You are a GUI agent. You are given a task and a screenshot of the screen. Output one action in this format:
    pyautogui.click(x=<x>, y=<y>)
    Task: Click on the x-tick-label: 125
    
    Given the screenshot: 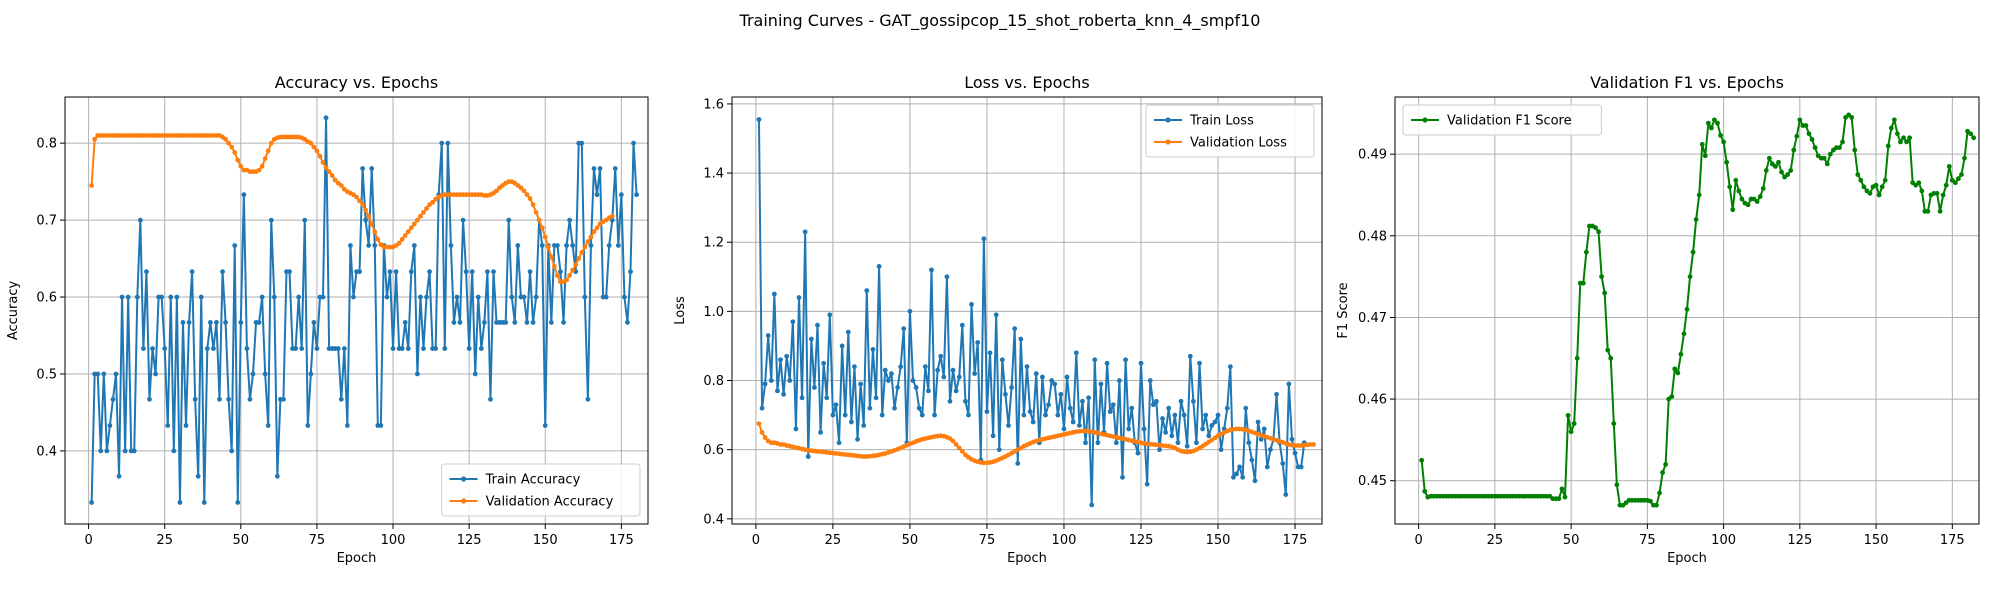 What is the action you would take?
    pyautogui.click(x=1799, y=540)
    